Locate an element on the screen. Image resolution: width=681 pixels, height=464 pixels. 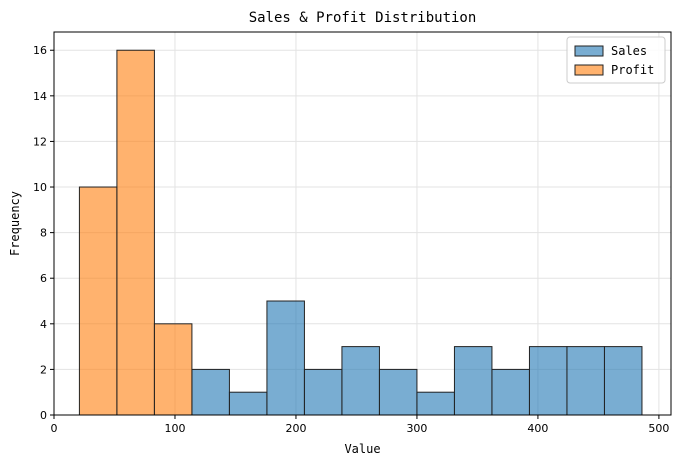
legend-label: Profit is located at coordinates (632, 70).